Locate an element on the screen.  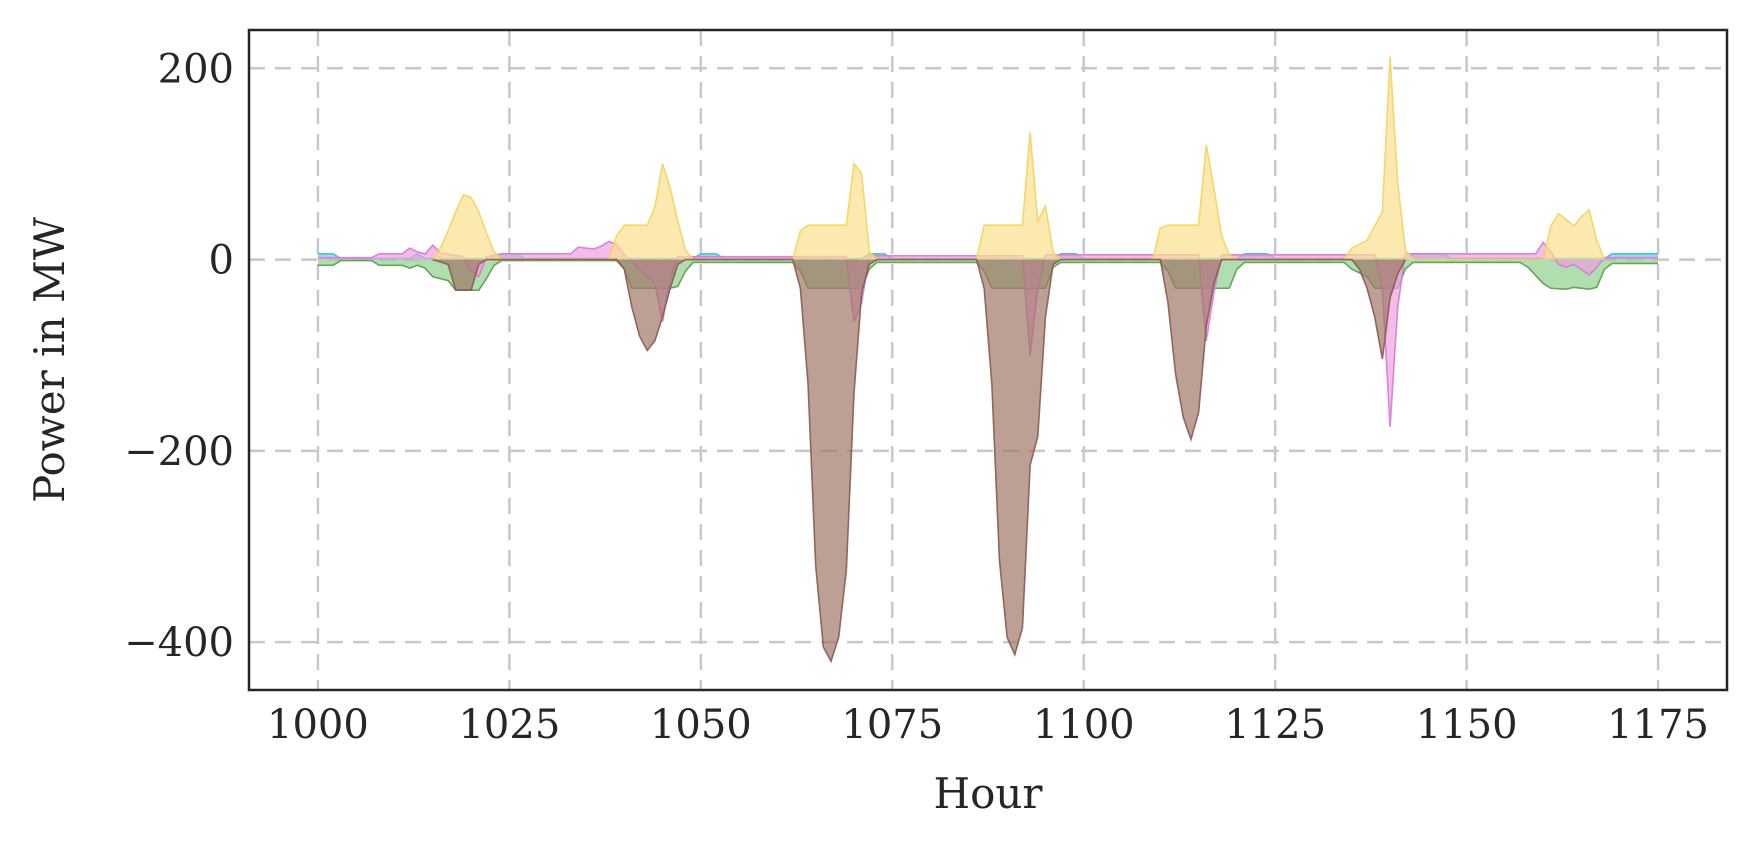
y-axis-ticks: 200 0 −200 −400 is located at coordinates (179, 356).